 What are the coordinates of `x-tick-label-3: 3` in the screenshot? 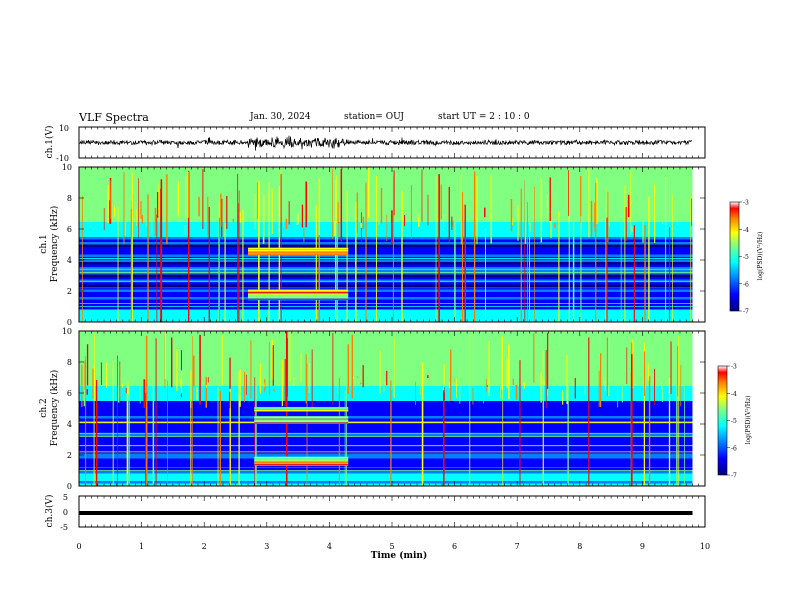 It's located at (266, 546).